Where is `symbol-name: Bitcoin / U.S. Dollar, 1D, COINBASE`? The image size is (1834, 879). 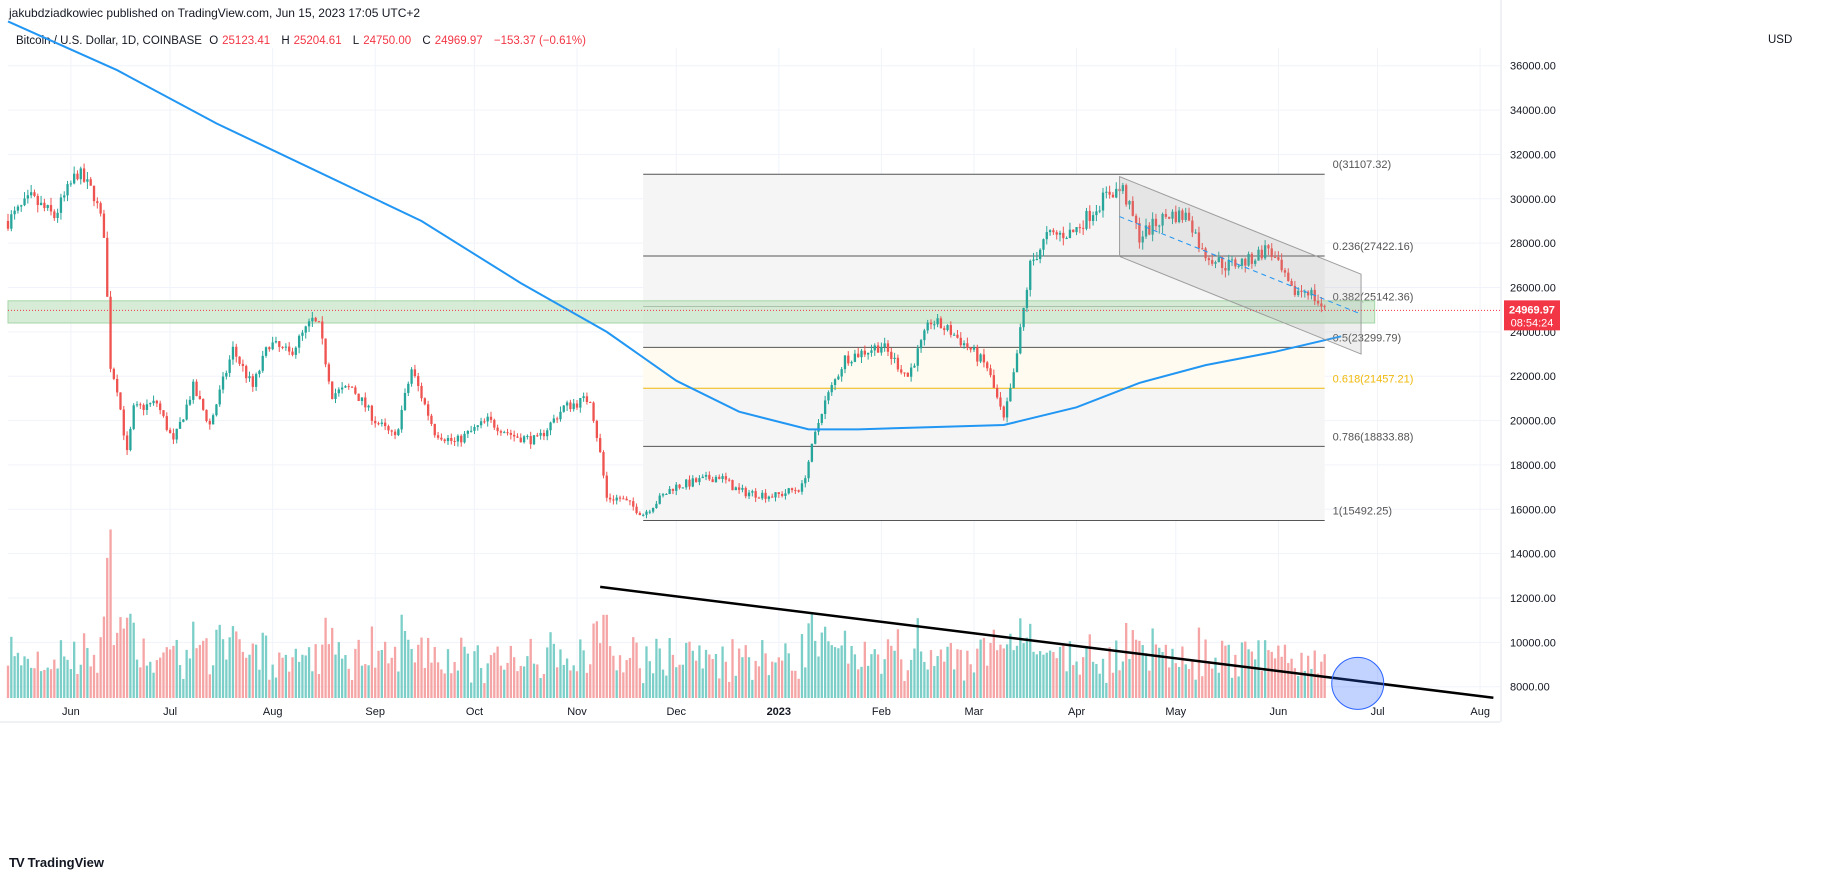
symbol-name: Bitcoin / U.S. Dollar, 1D, COINBASE is located at coordinates (109, 41).